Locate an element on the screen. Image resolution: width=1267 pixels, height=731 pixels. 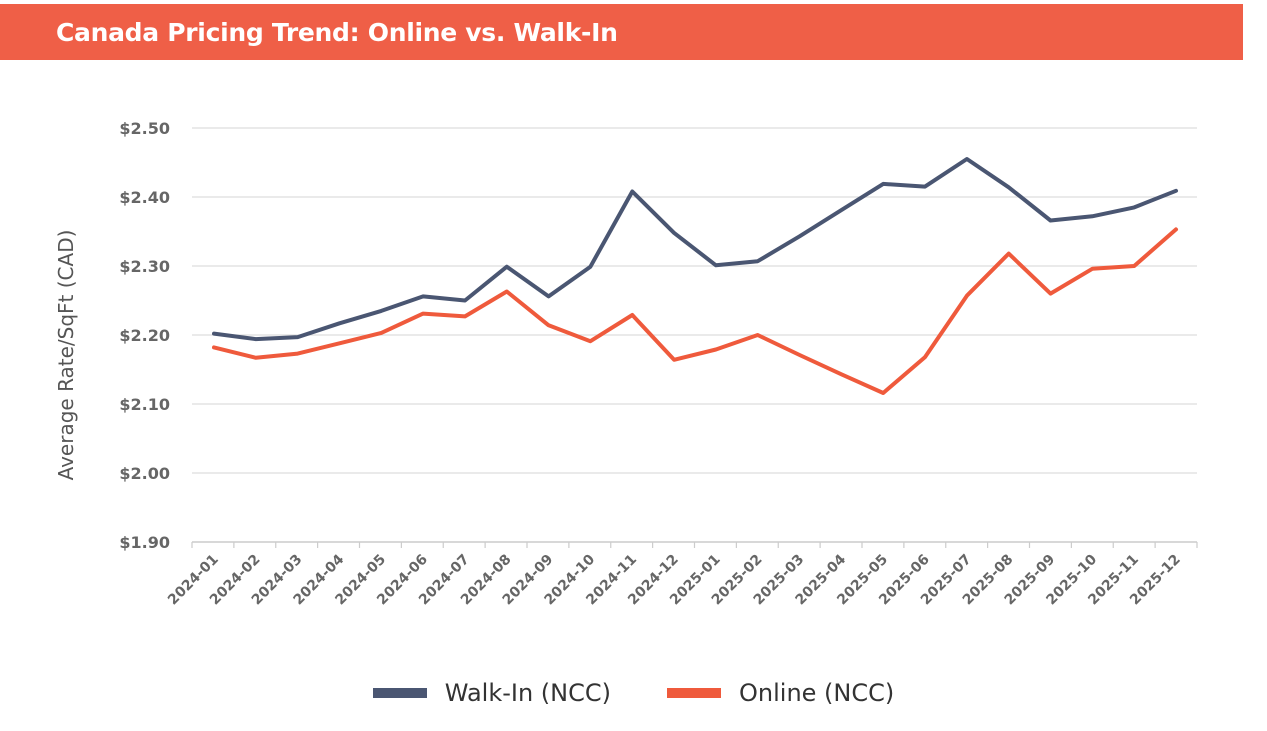
legend-label-online: Online (NCC) is located at coordinates (817, 693).